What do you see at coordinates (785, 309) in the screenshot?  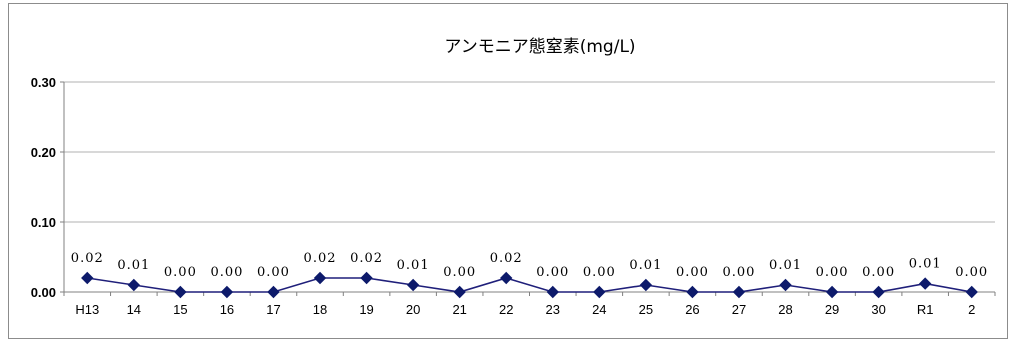 I see `x-tick-label: 28` at bounding box center [785, 309].